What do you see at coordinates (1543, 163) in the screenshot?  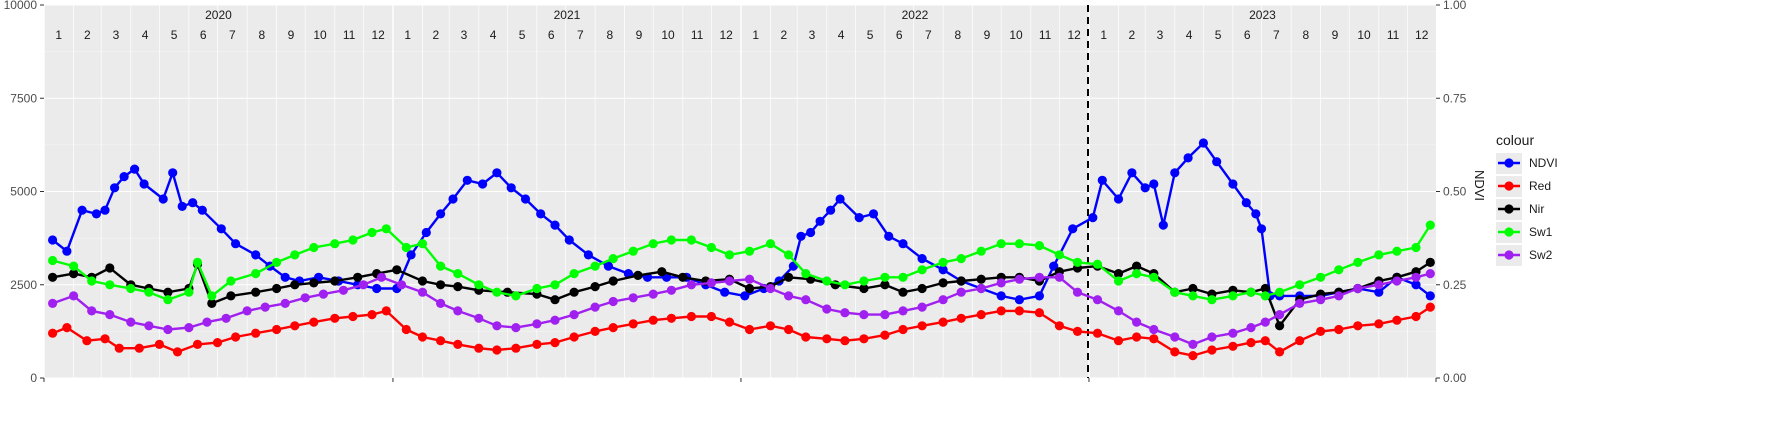 I see `legend-label: NDVI` at bounding box center [1543, 163].